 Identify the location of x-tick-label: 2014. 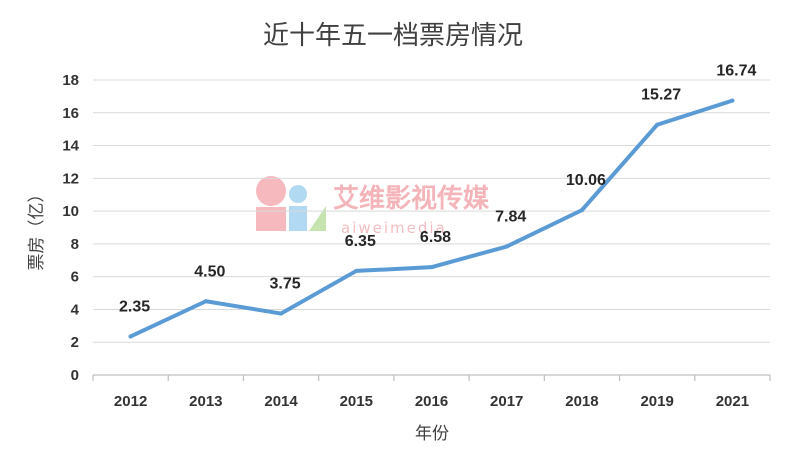
(281, 401).